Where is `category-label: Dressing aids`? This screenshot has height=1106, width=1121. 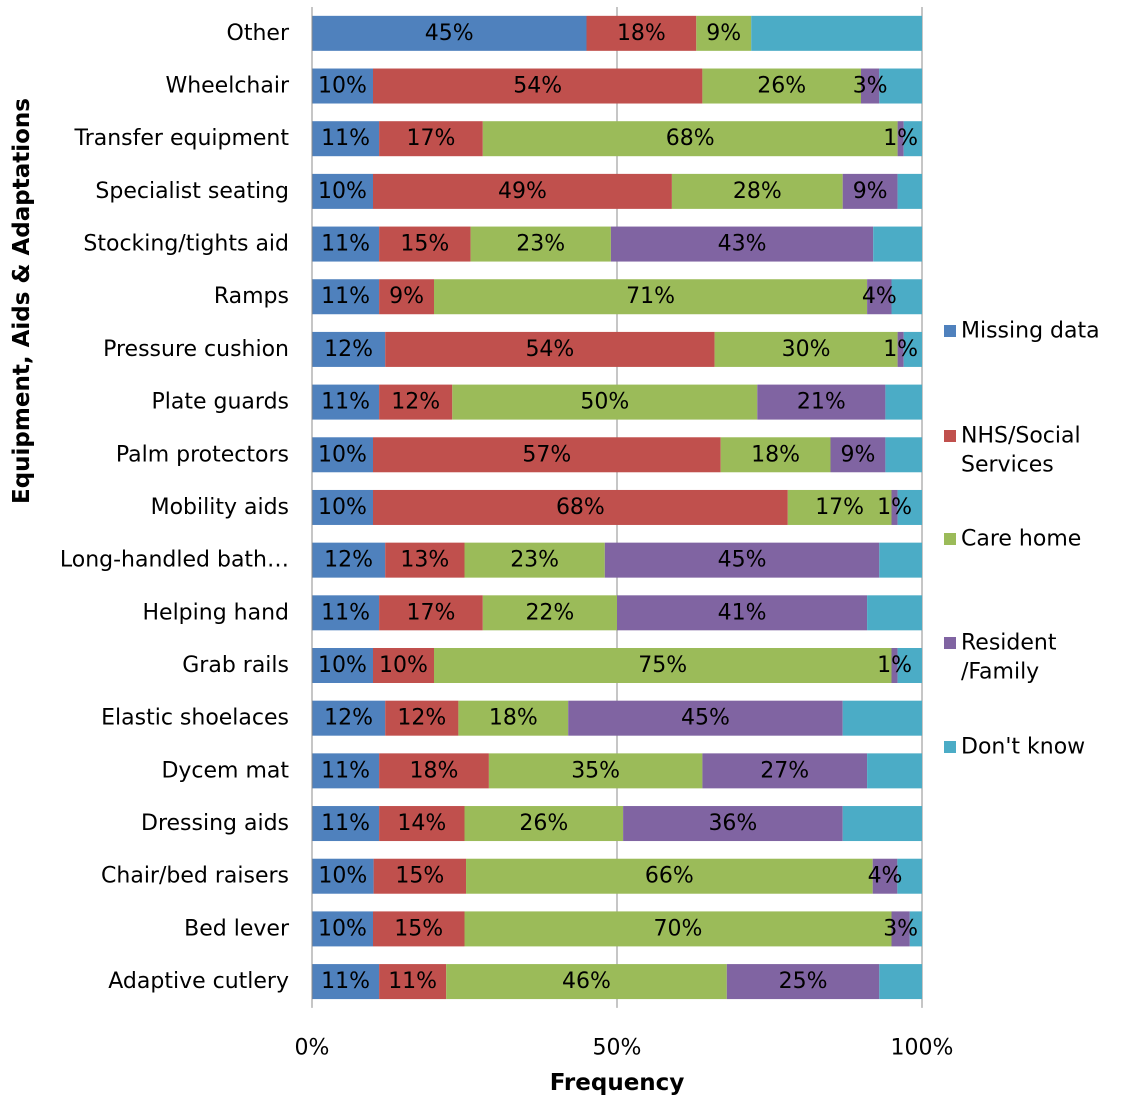 category-label: Dressing aids is located at coordinates (215, 823).